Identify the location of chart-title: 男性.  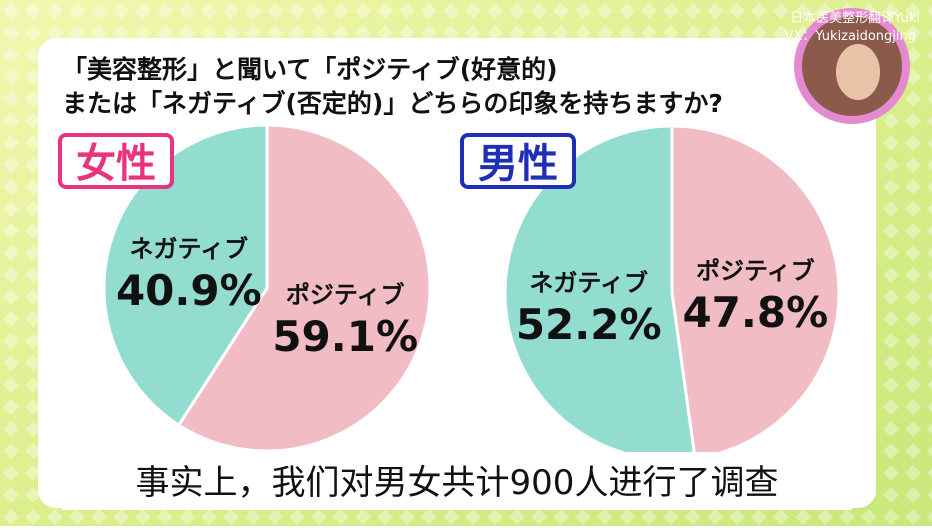
(518, 164).